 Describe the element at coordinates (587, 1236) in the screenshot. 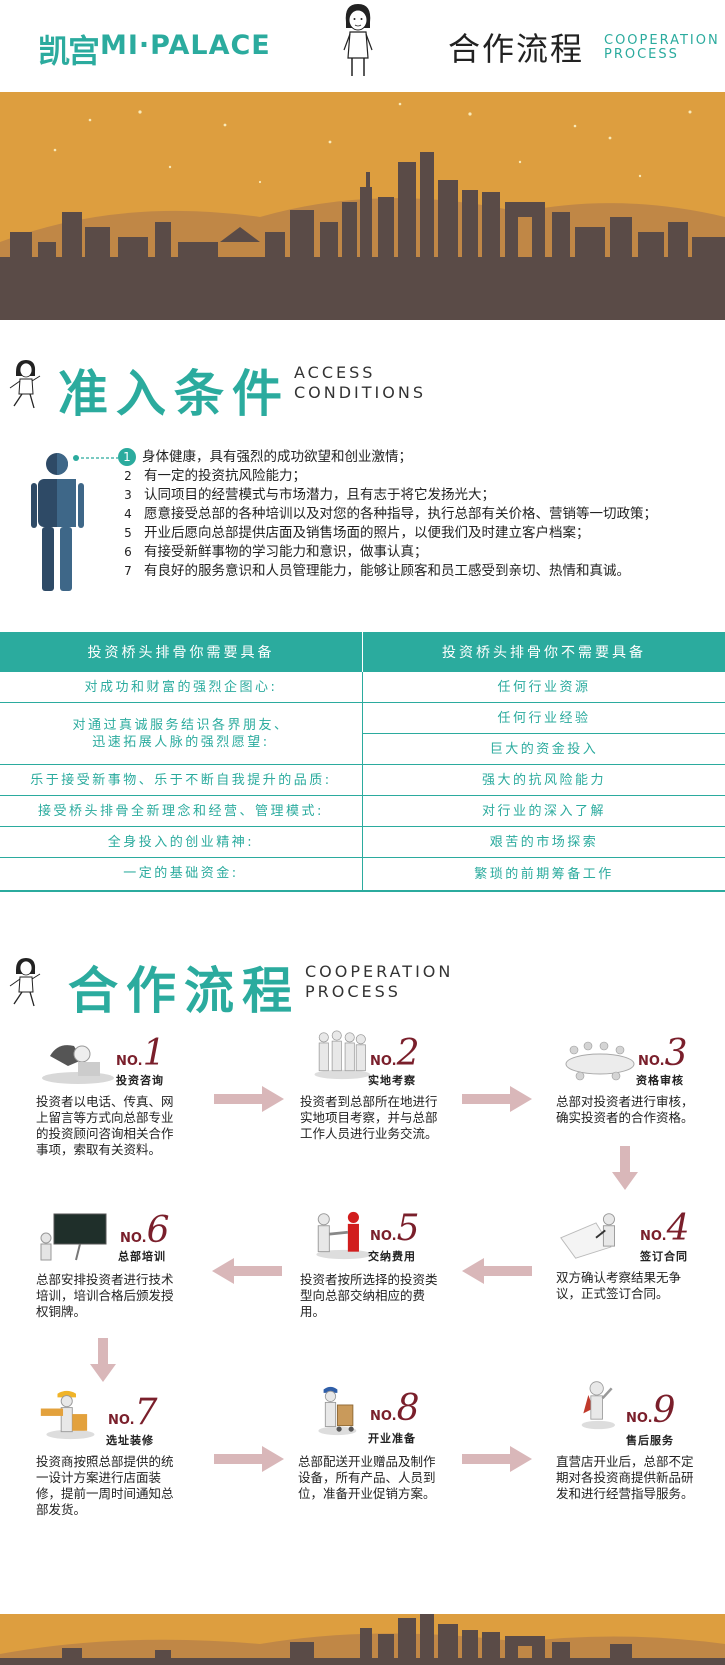

I see `sign-contract-icon` at that location.